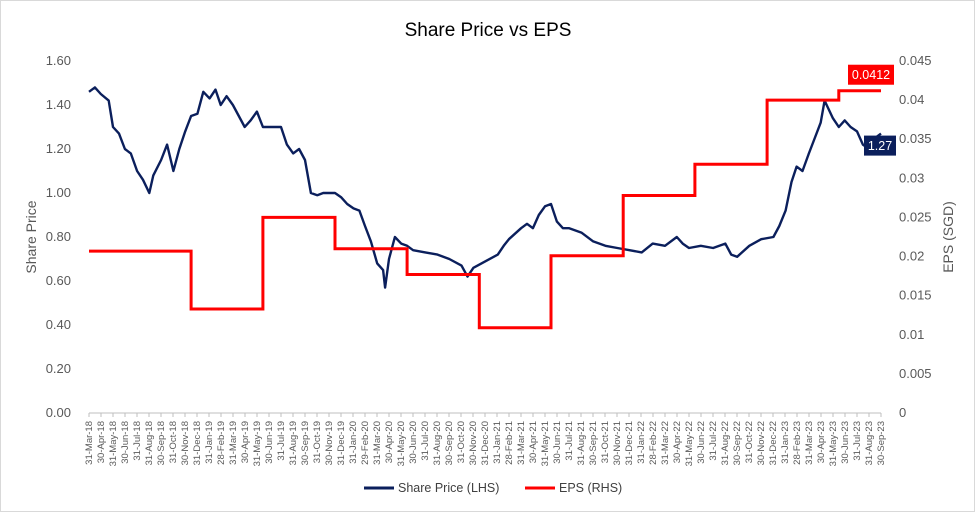  I want to click on price-callout: 1.27, so click(880, 145).